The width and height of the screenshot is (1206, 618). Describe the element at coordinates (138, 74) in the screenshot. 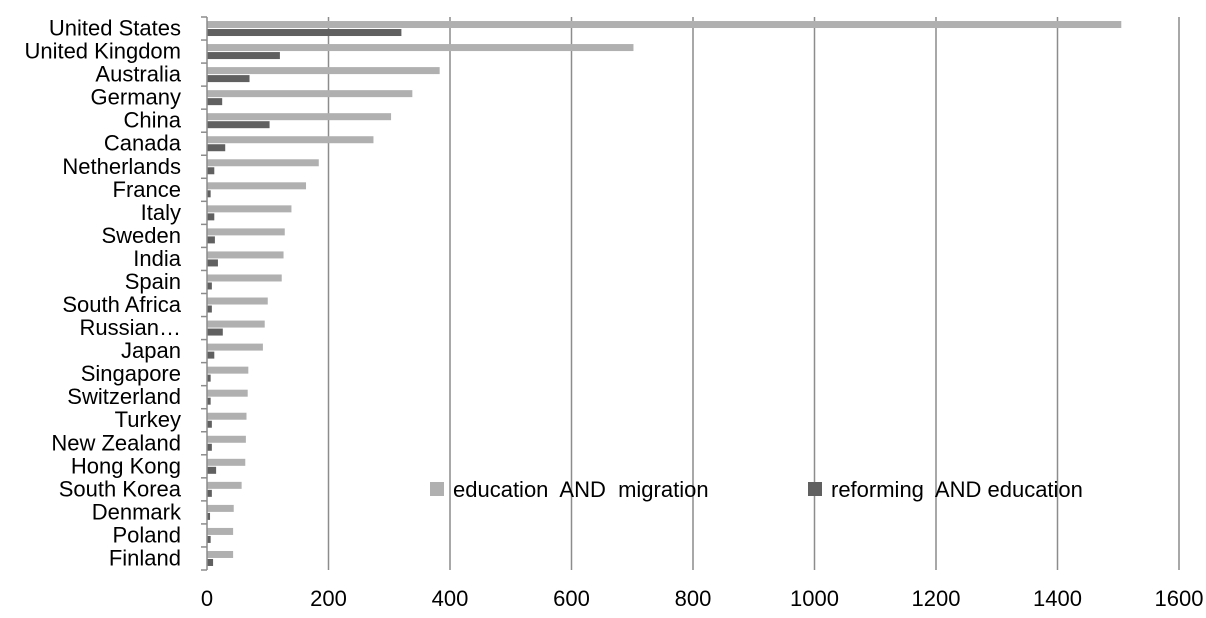

I see `category-label: Australia` at that location.